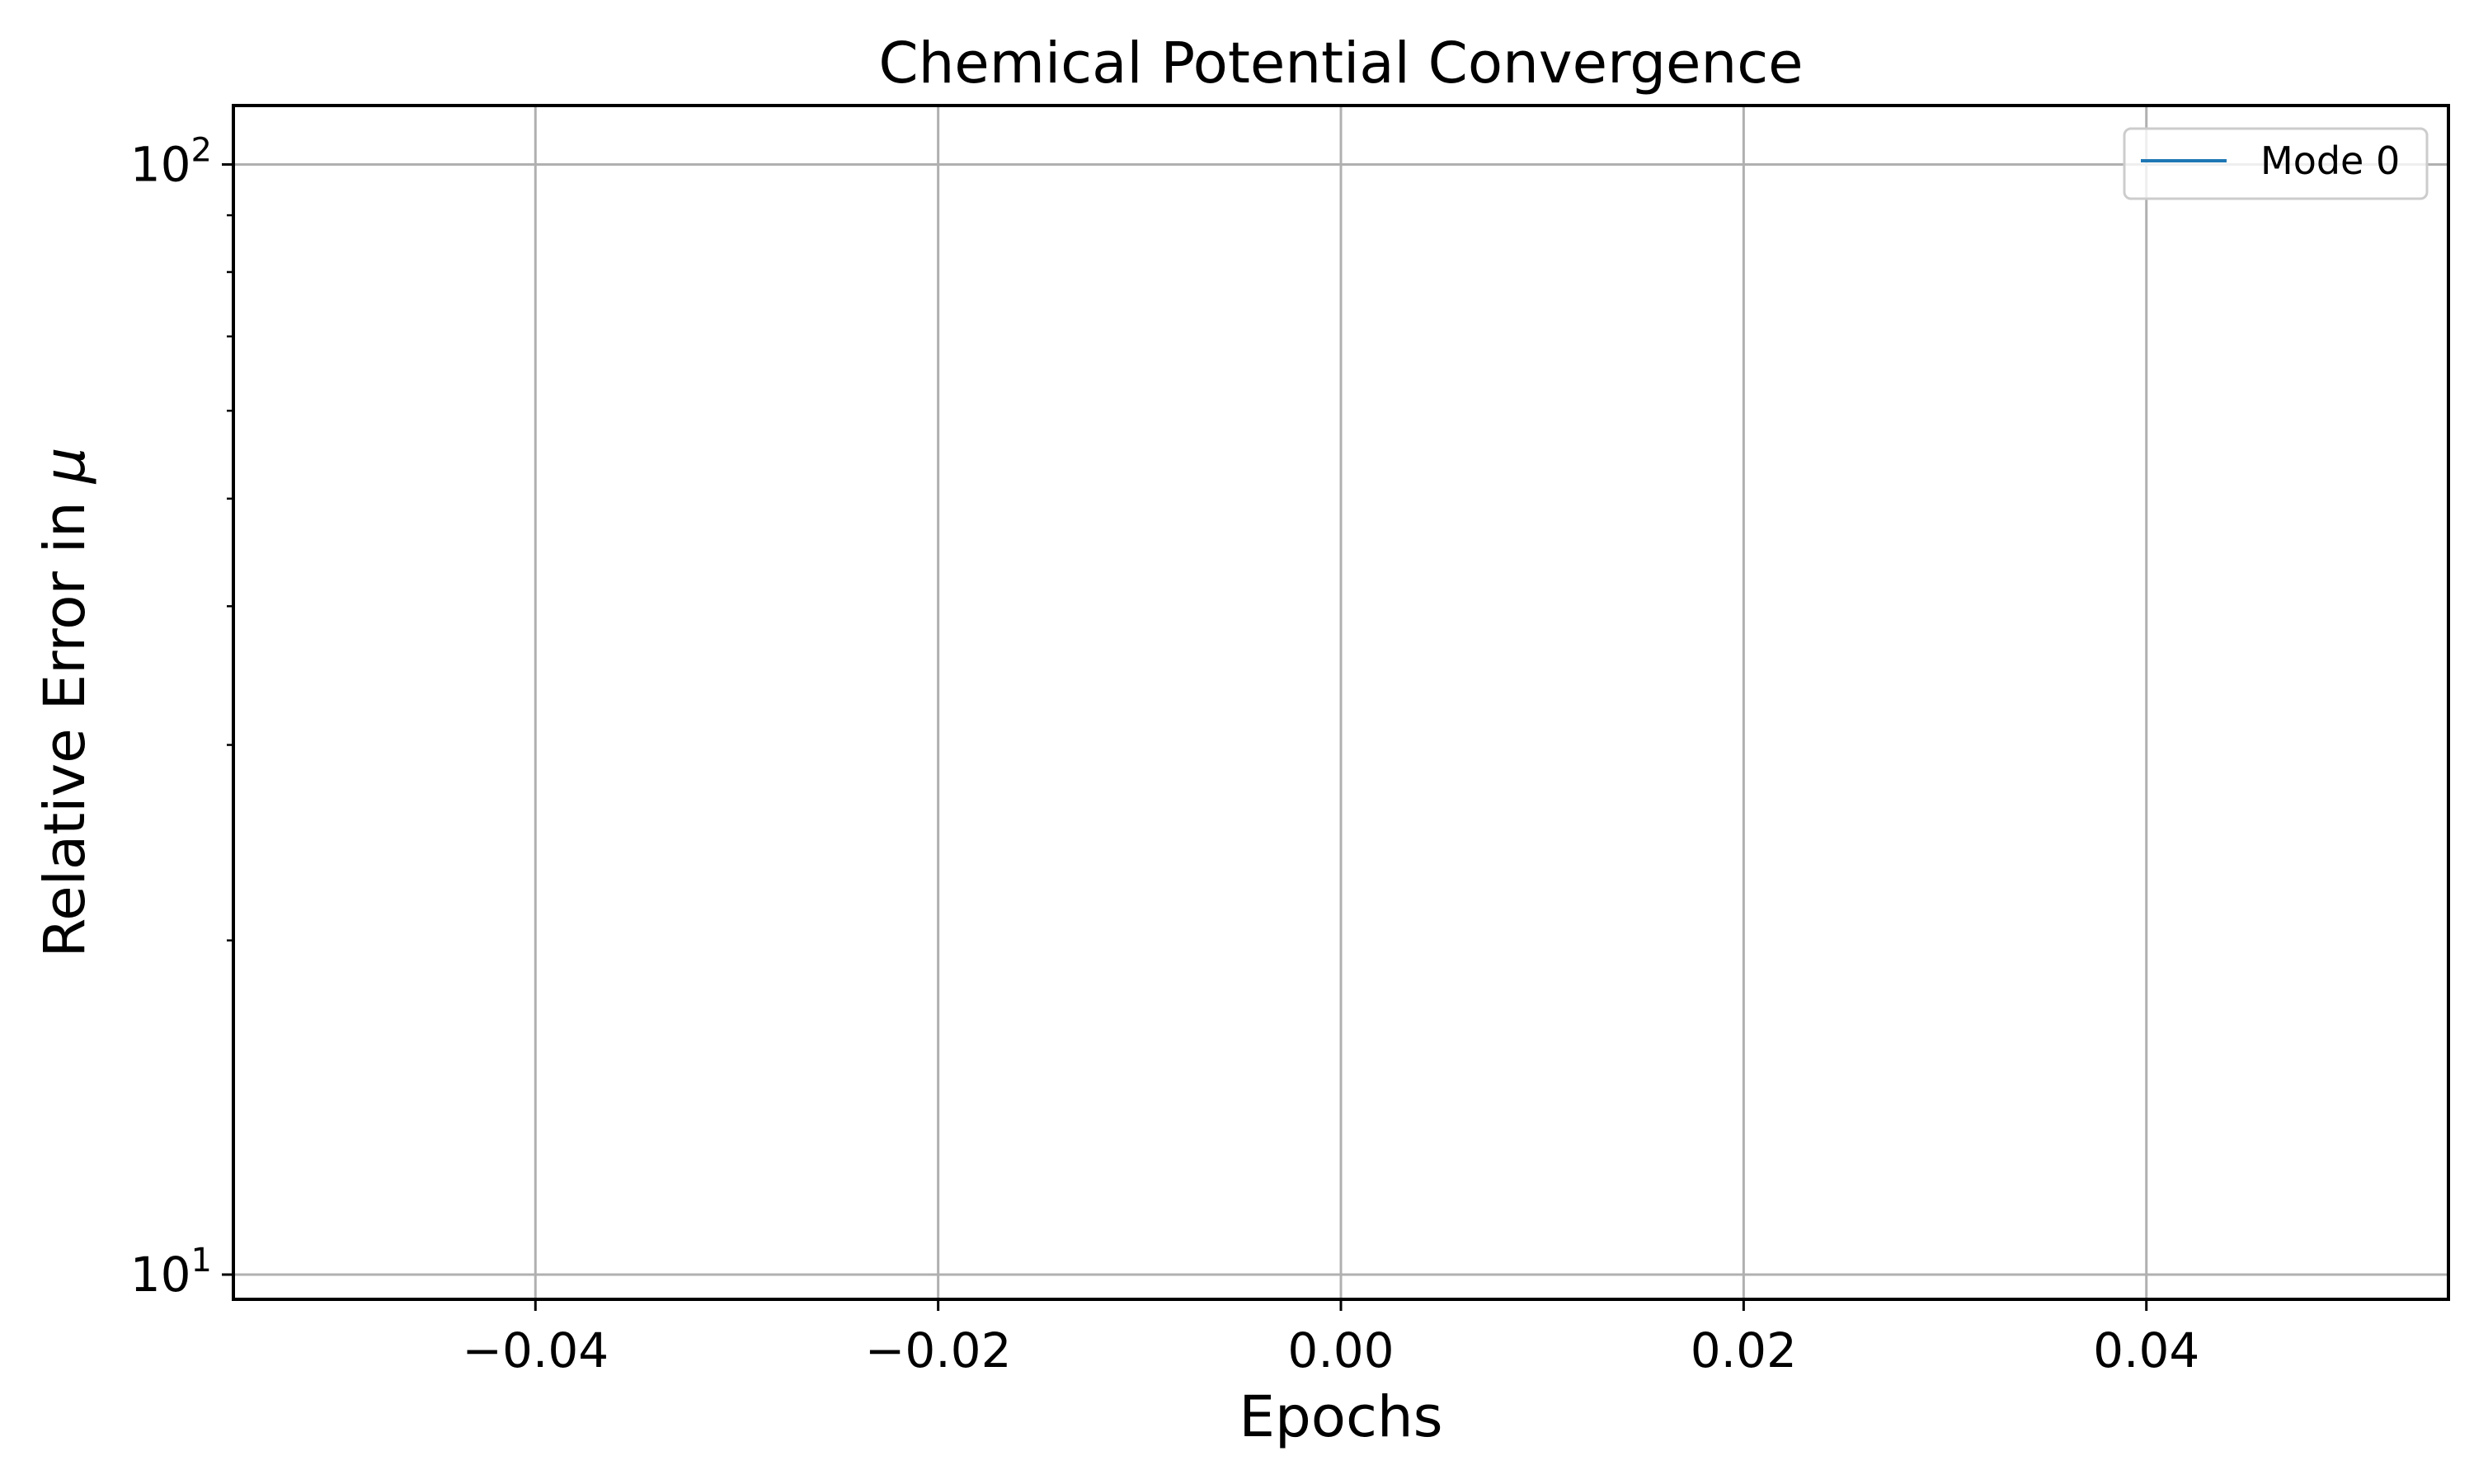 This screenshot has height=1484, width=2474. What do you see at coordinates (1340, 1417) in the screenshot?
I see `x-axis-label: Epochs` at bounding box center [1340, 1417].